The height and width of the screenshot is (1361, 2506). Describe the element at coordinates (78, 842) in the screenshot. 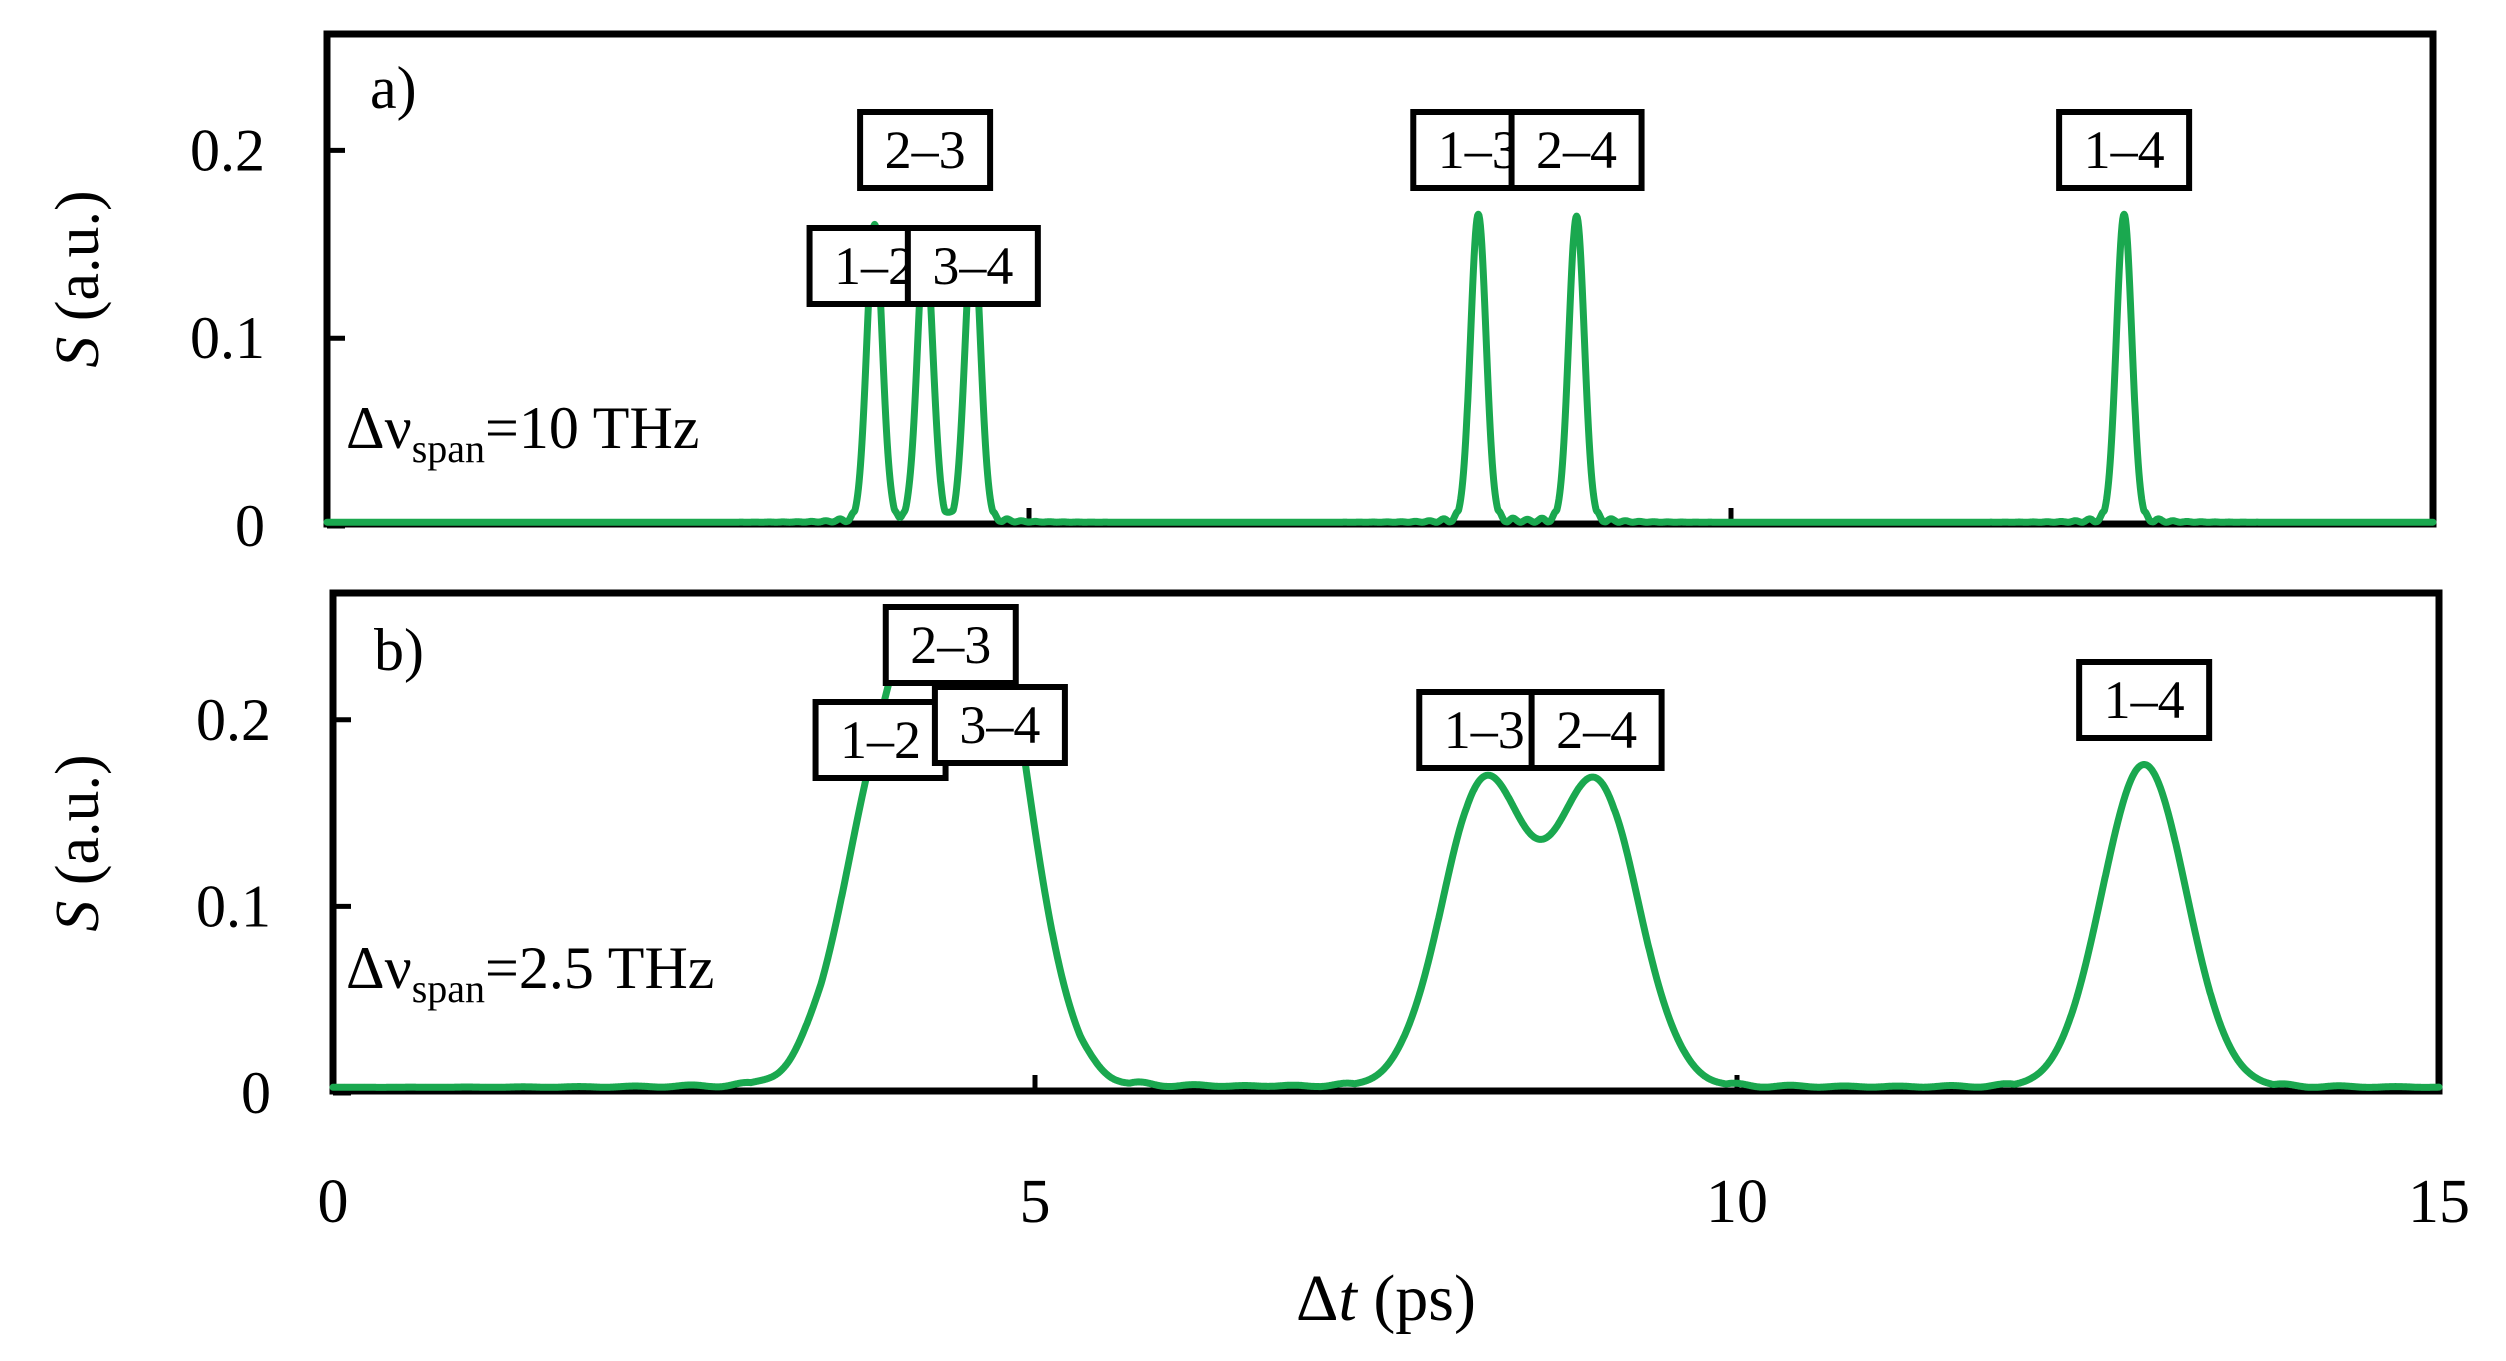

I see `panel-b-ylabel: S (a.u.)` at that location.